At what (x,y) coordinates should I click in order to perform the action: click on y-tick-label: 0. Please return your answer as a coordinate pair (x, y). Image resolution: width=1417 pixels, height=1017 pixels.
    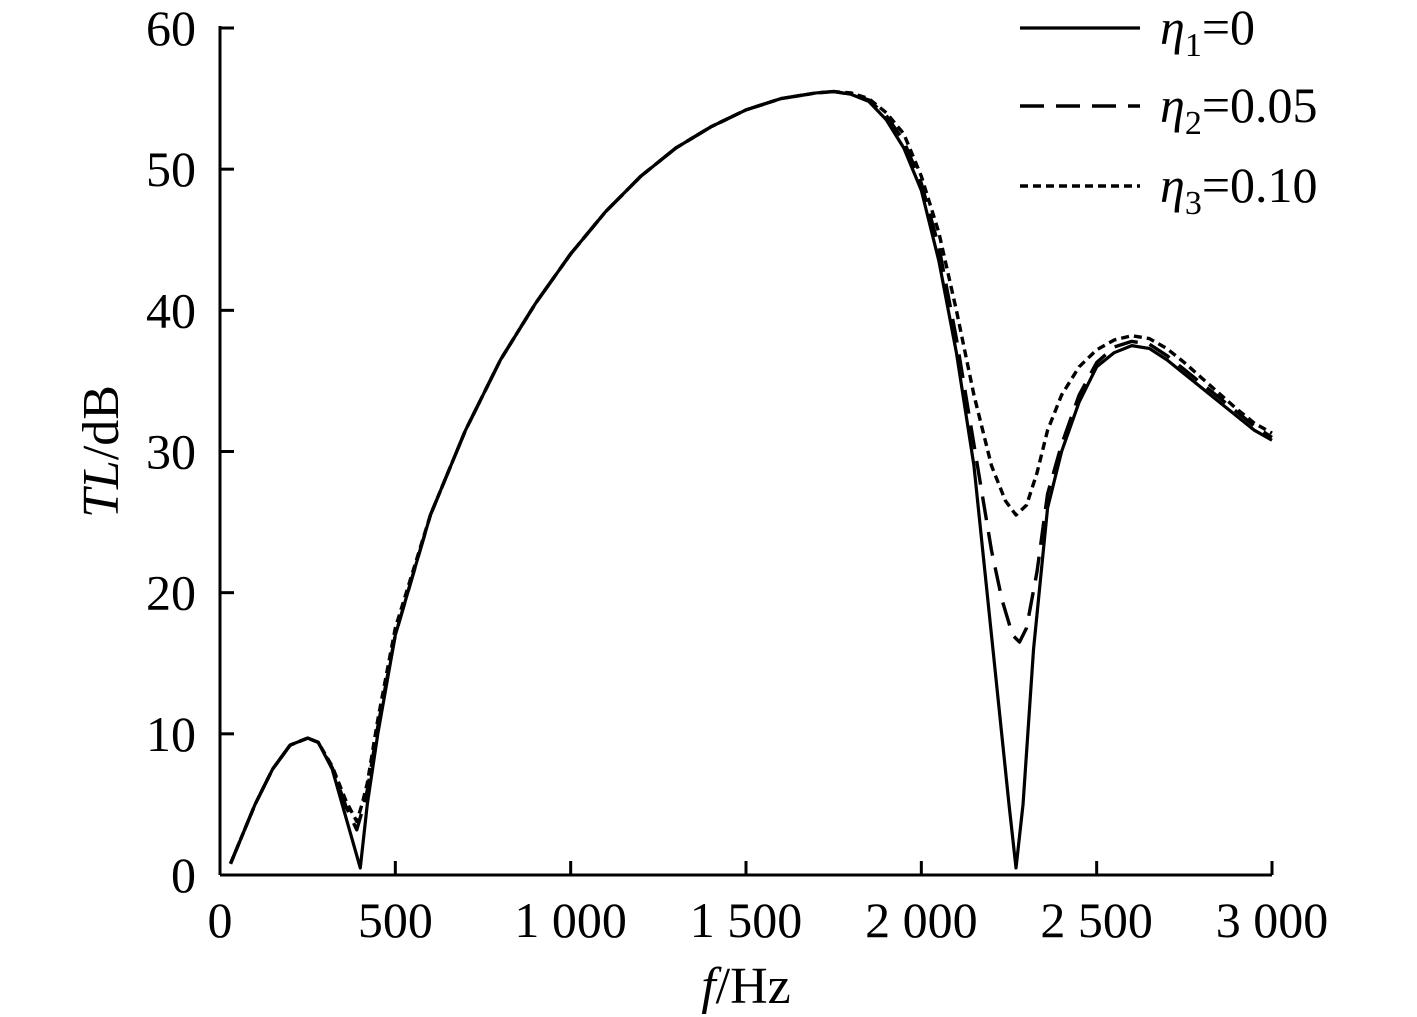
    Looking at the image, I should click on (183, 875).